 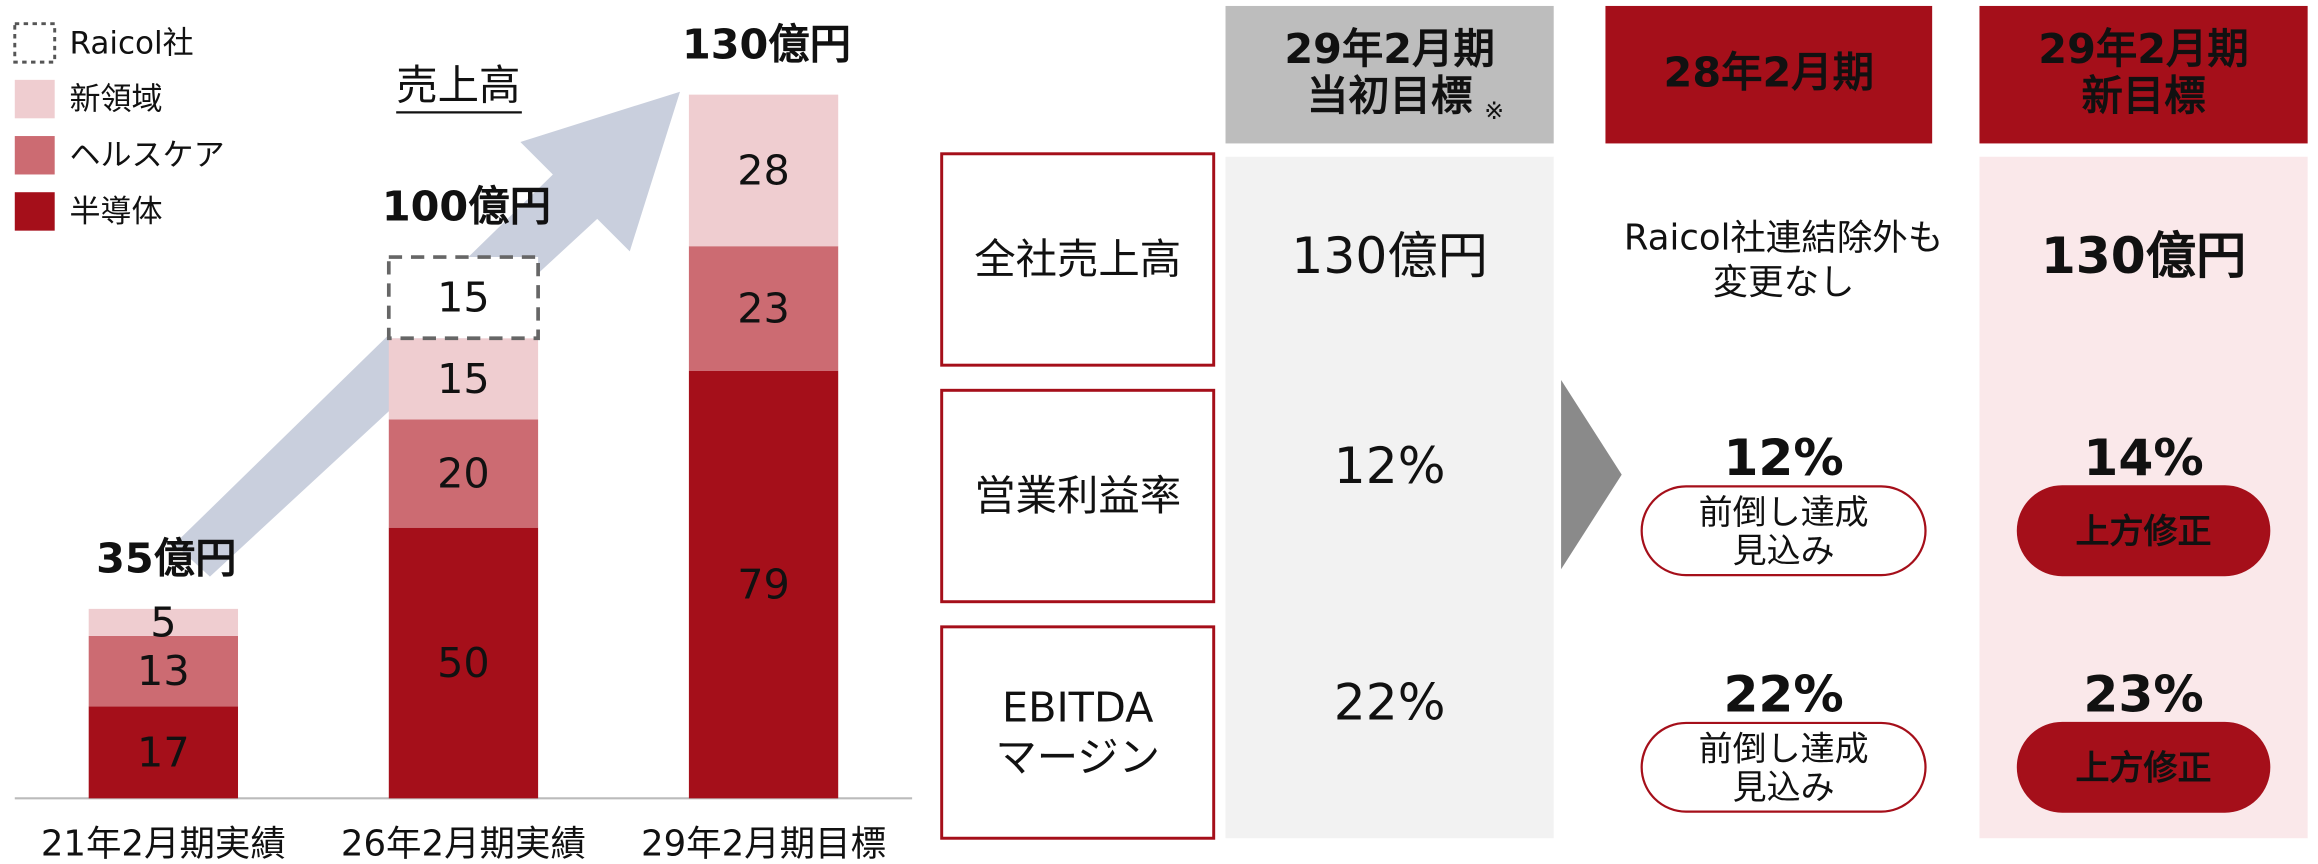 I want to click on cell-value: 23%, so click(x=2143, y=693).